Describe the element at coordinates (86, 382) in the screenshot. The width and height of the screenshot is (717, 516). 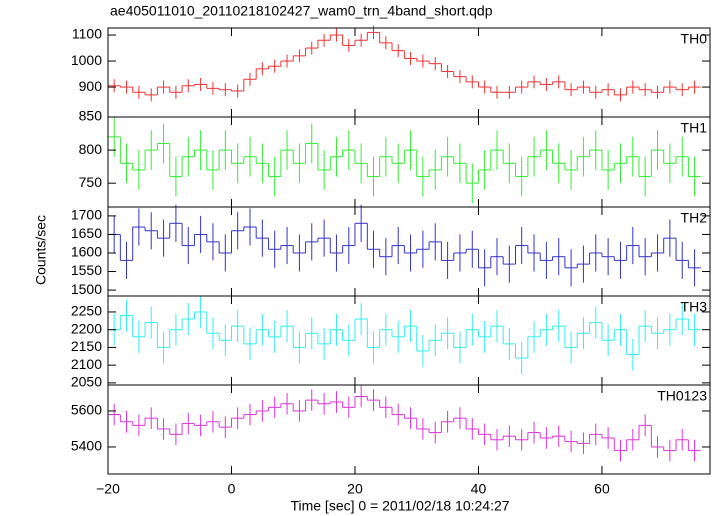
I see `y-tick-label: 2050` at that location.